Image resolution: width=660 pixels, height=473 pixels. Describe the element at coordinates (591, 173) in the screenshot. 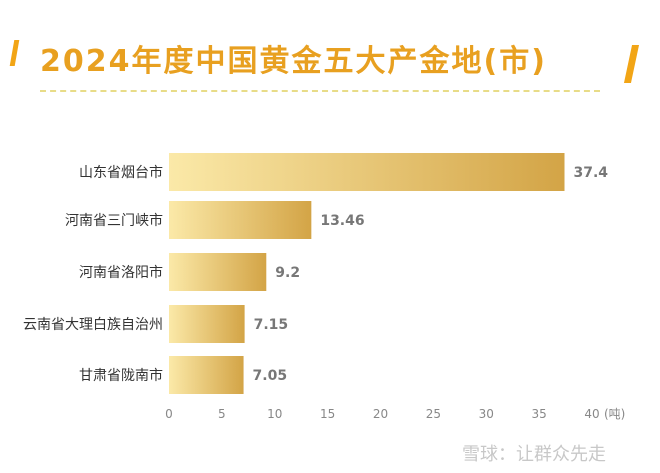

I see `value-label: 37.4` at that location.